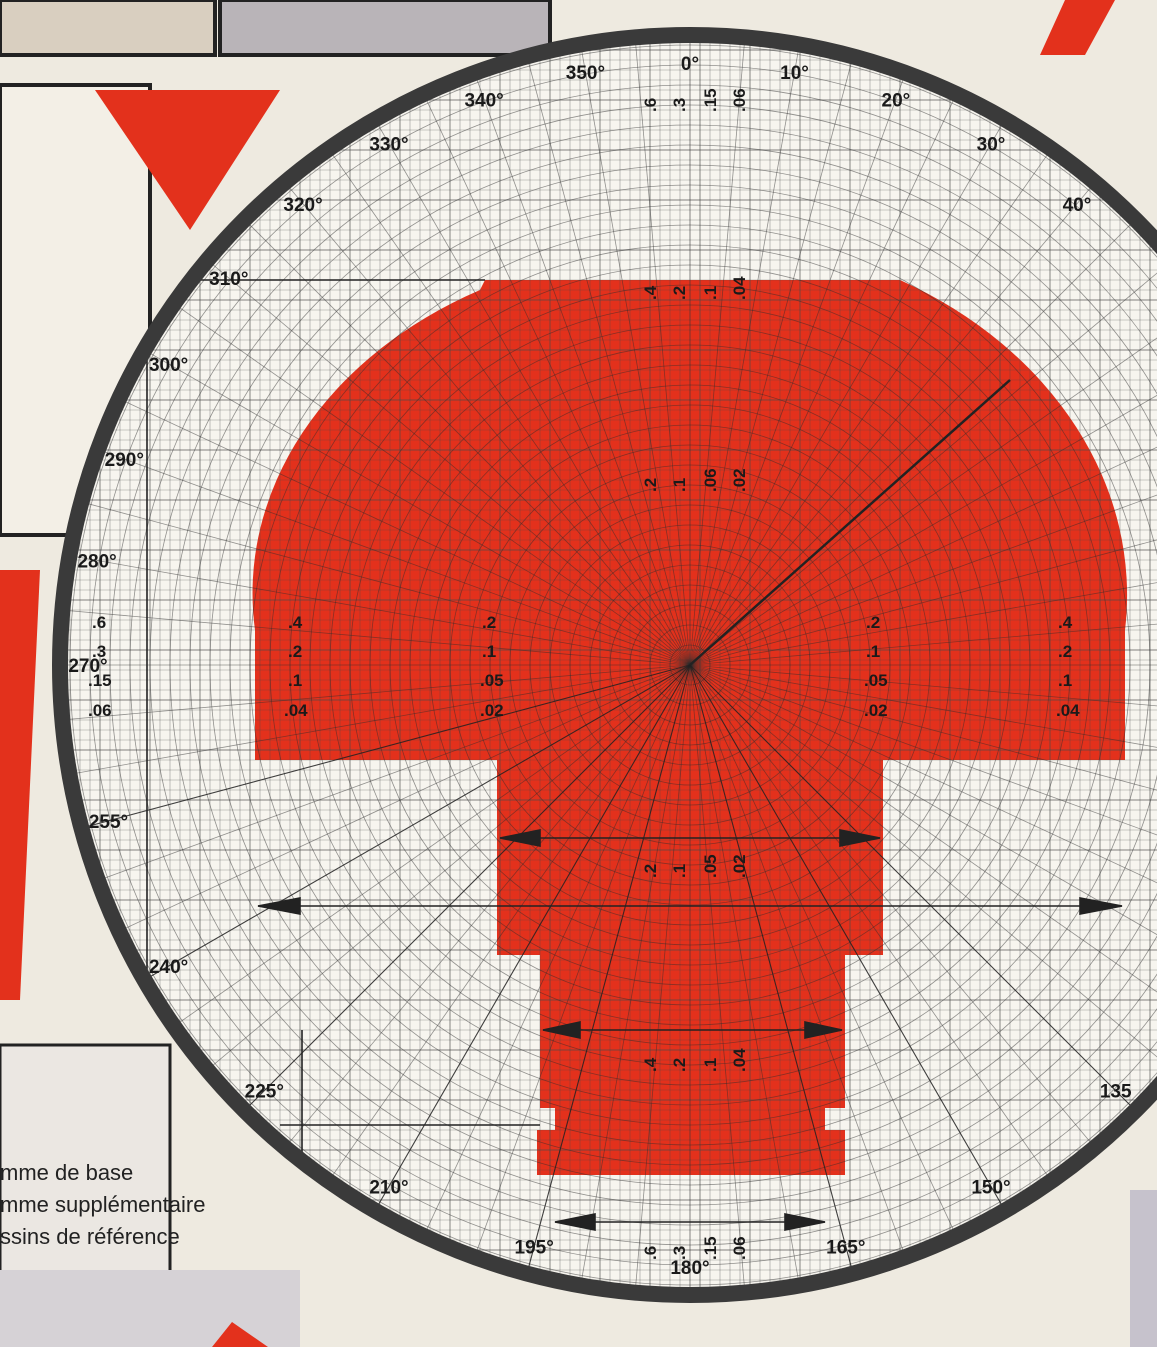 The width and height of the screenshot is (1157, 1347). I want to click on head-arrow-left, so click(279, 906).